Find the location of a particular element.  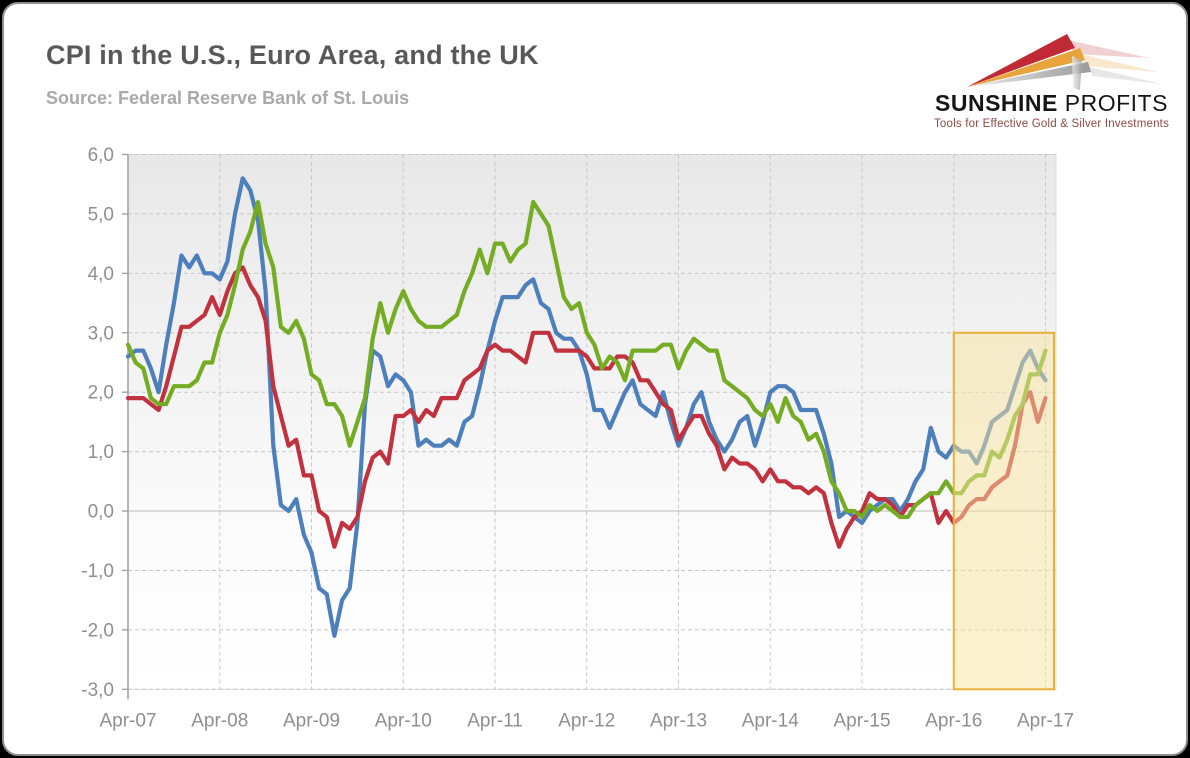

svg-text: Apr-17 is located at coordinates (1045, 720).